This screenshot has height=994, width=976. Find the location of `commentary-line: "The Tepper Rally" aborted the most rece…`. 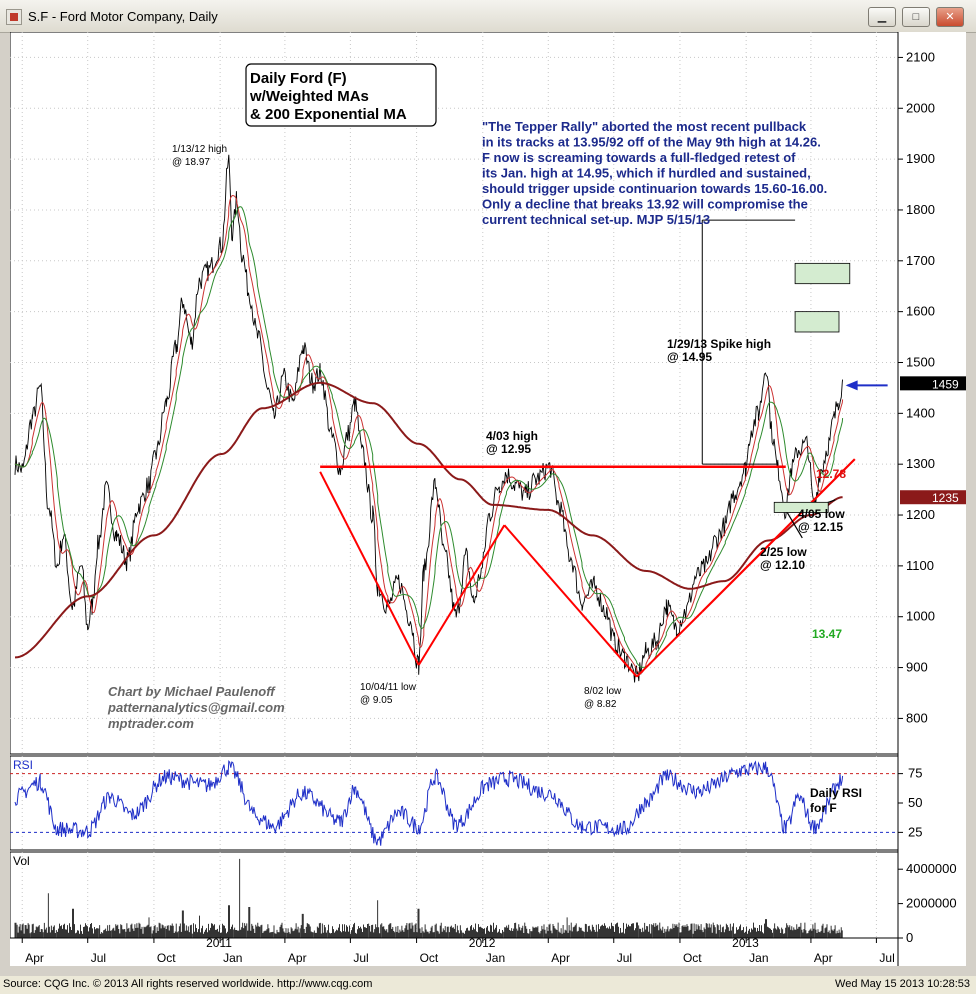

commentary-line: "The Tepper Rally" aborted the most rece… is located at coordinates (644, 126).